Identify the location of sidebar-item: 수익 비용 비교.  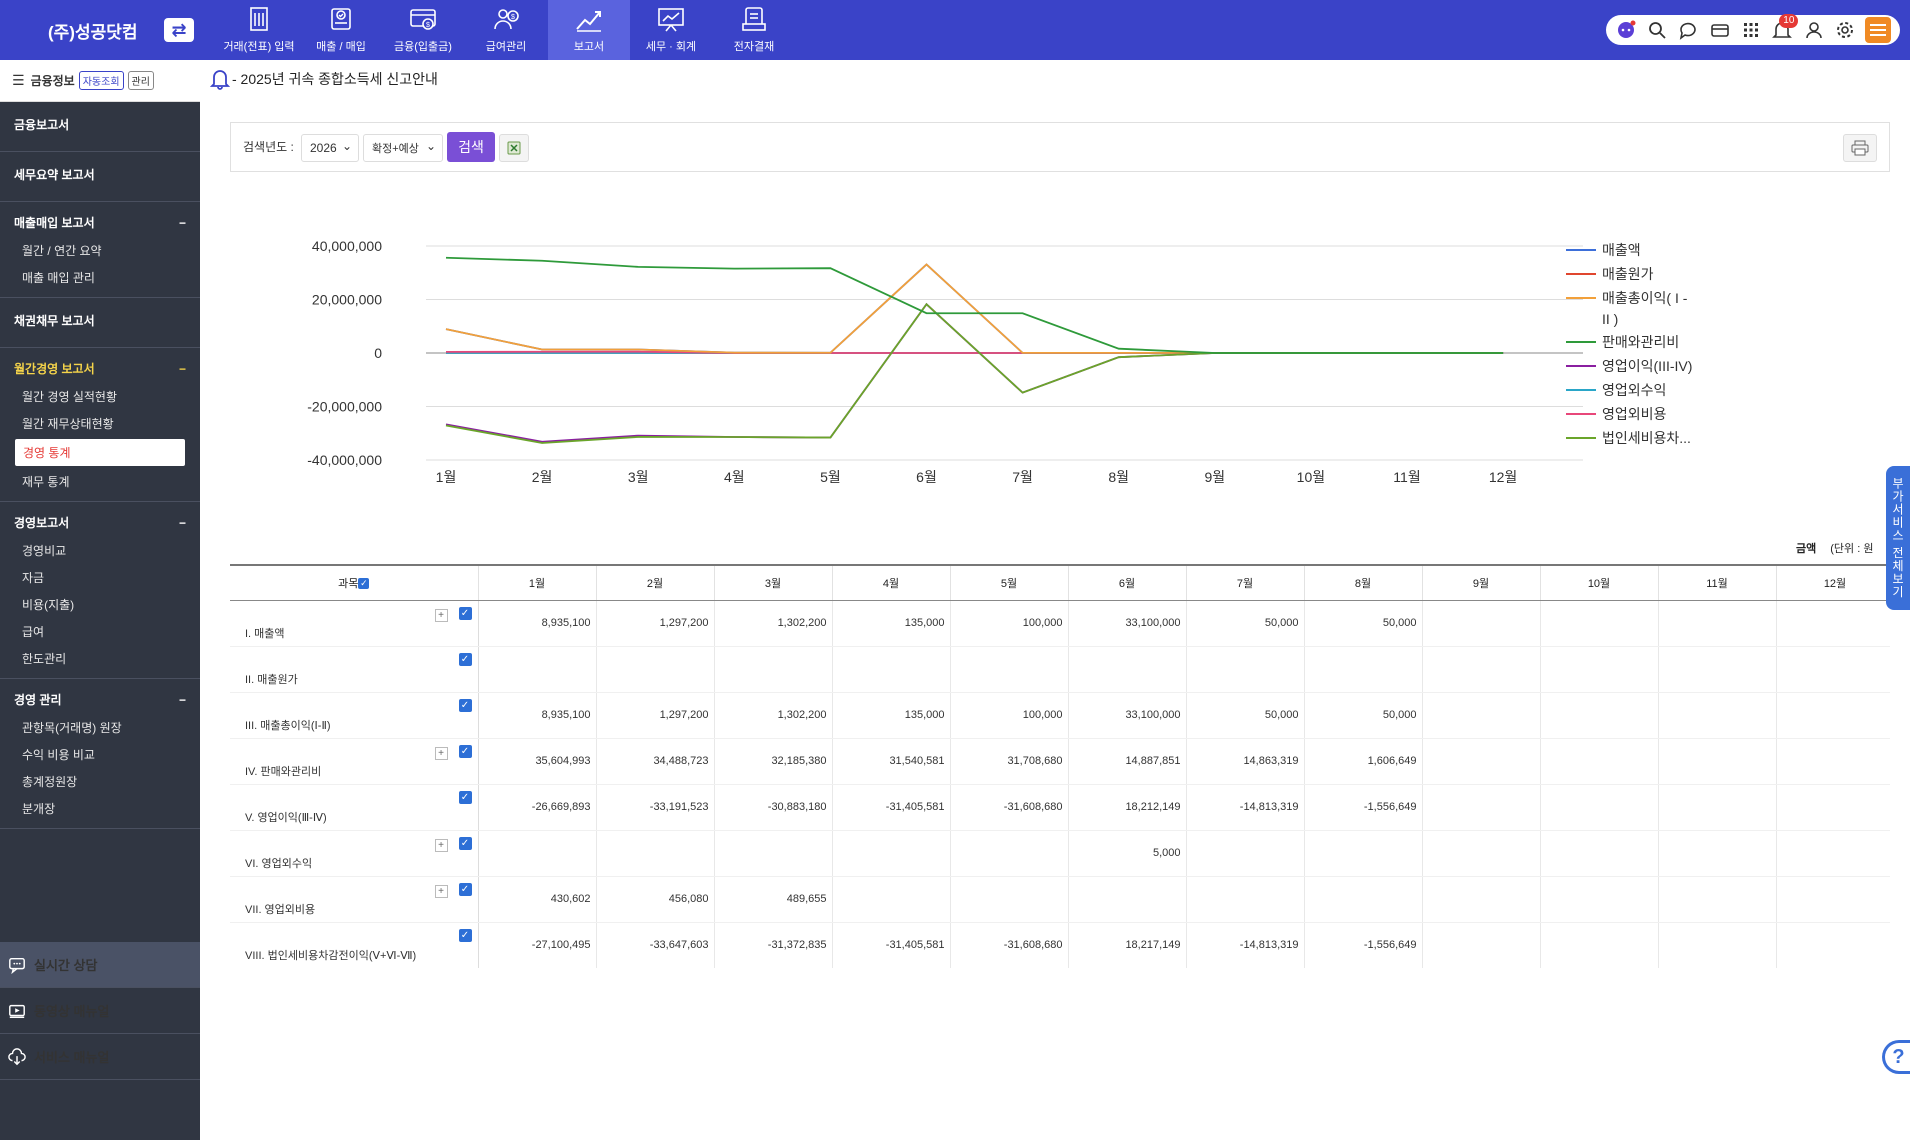
(58, 755).